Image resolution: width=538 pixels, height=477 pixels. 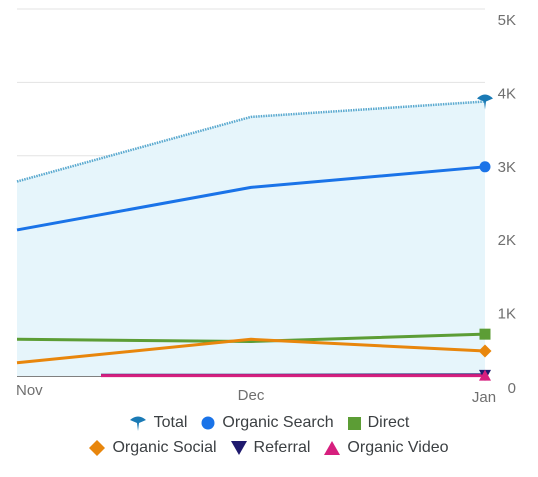 What do you see at coordinates (251, 395) in the screenshot?
I see `x-tick-label: Dec` at bounding box center [251, 395].